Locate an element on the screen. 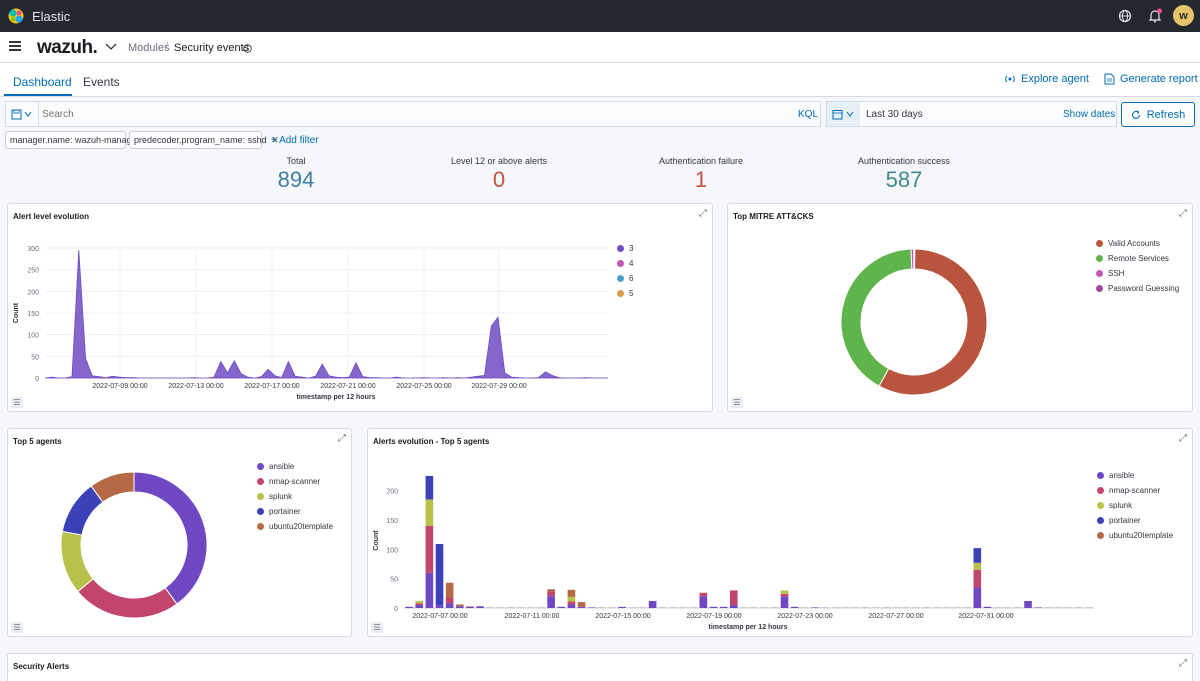 The width and height of the screenshot is (1200, 681). legend-label: Valid Accounts is located at coordinates (1134, 243).